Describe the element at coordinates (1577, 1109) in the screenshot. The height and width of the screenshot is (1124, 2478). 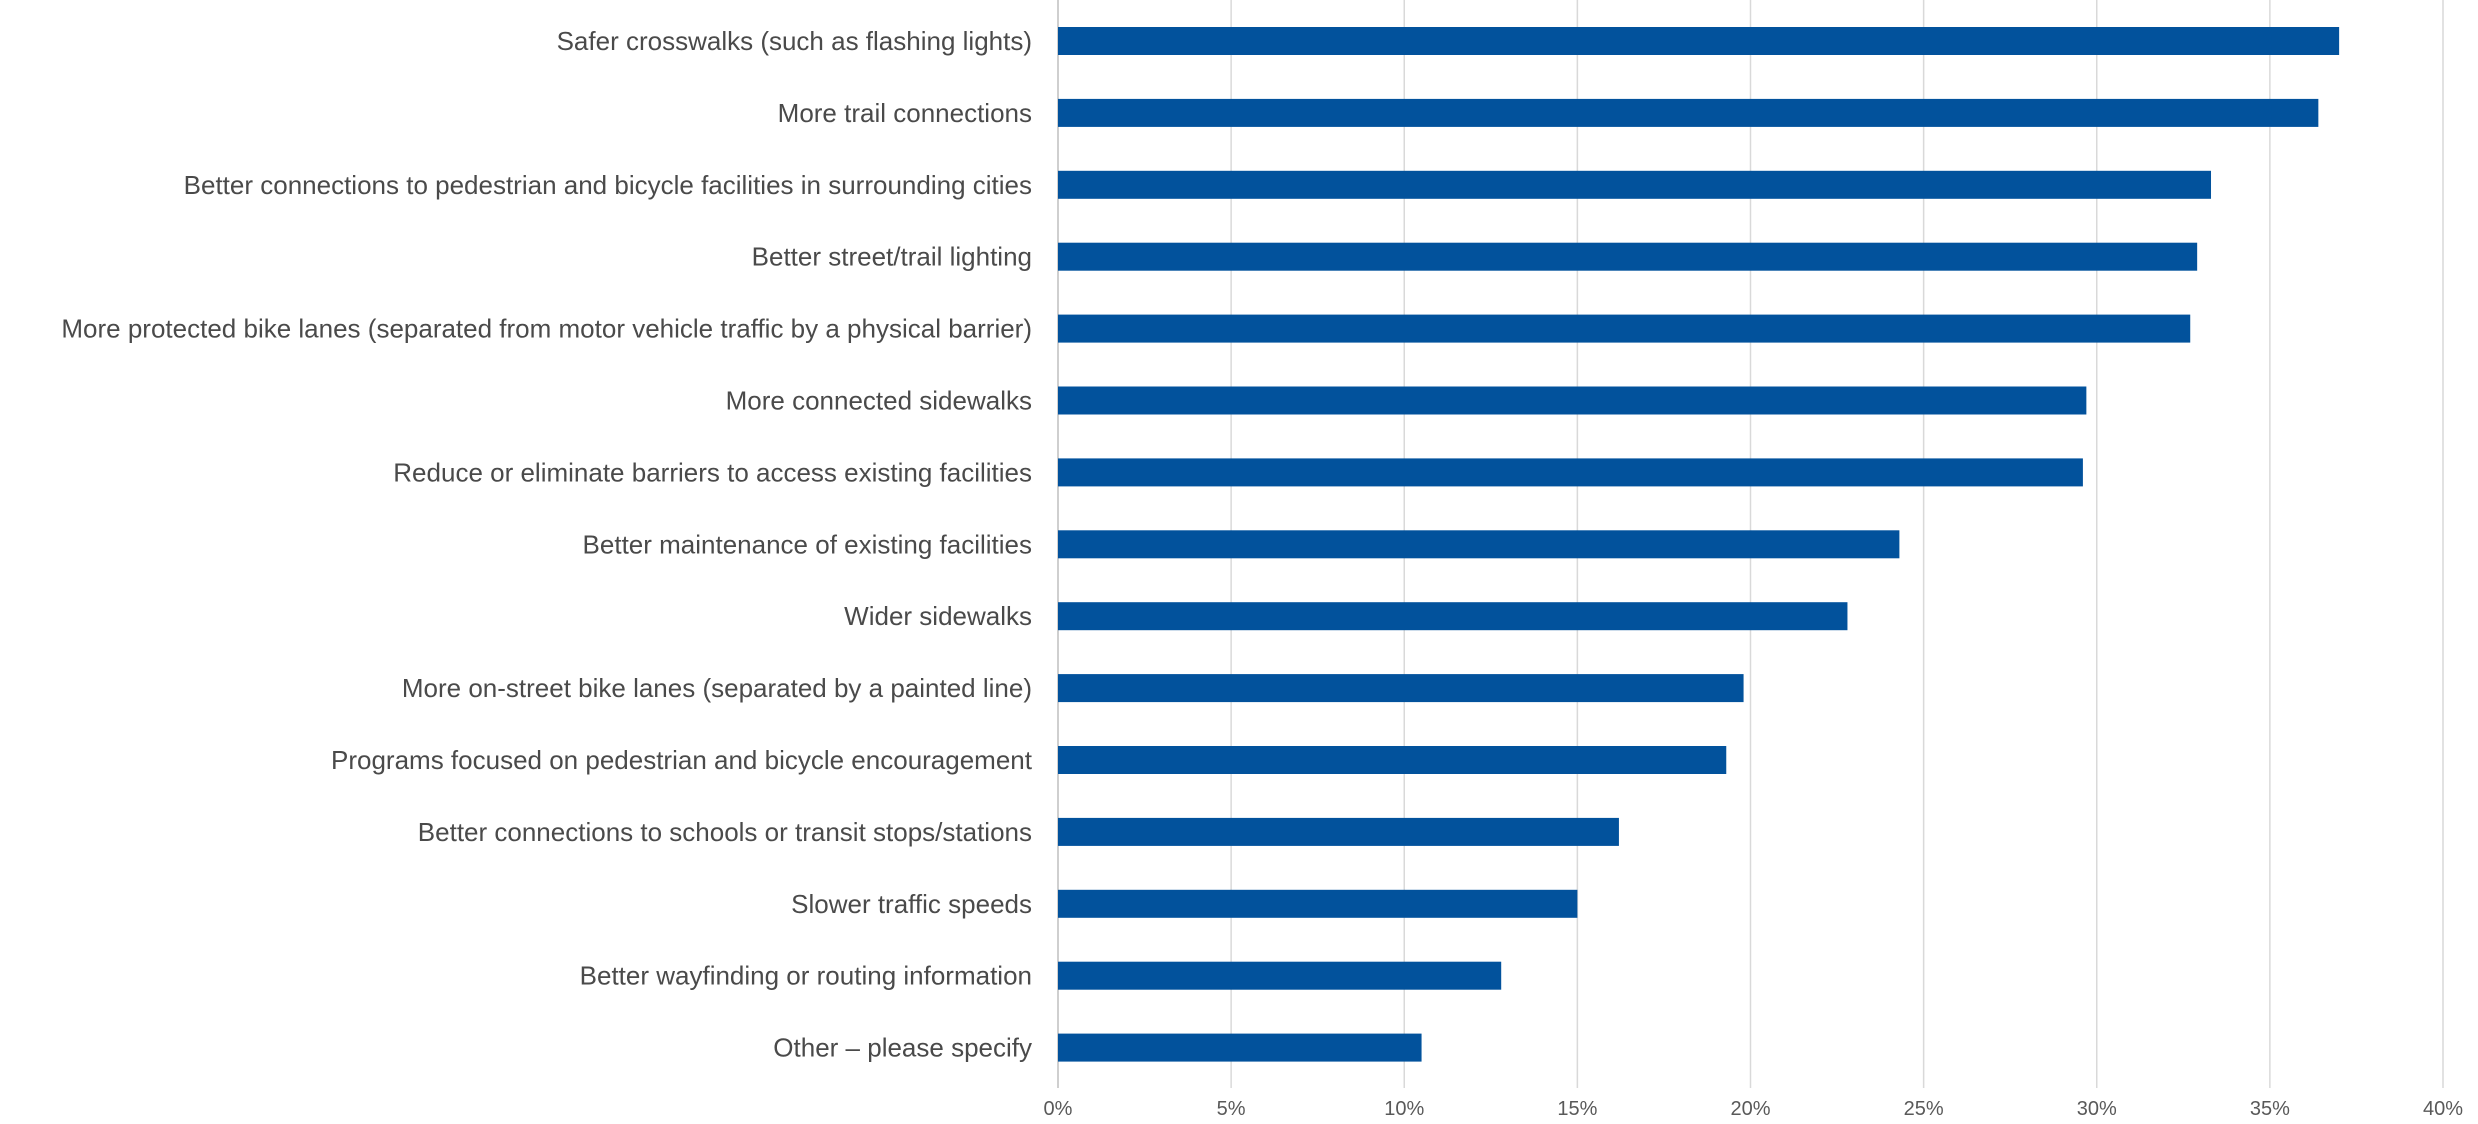
I see `x-tick-label: 15%` at that location.